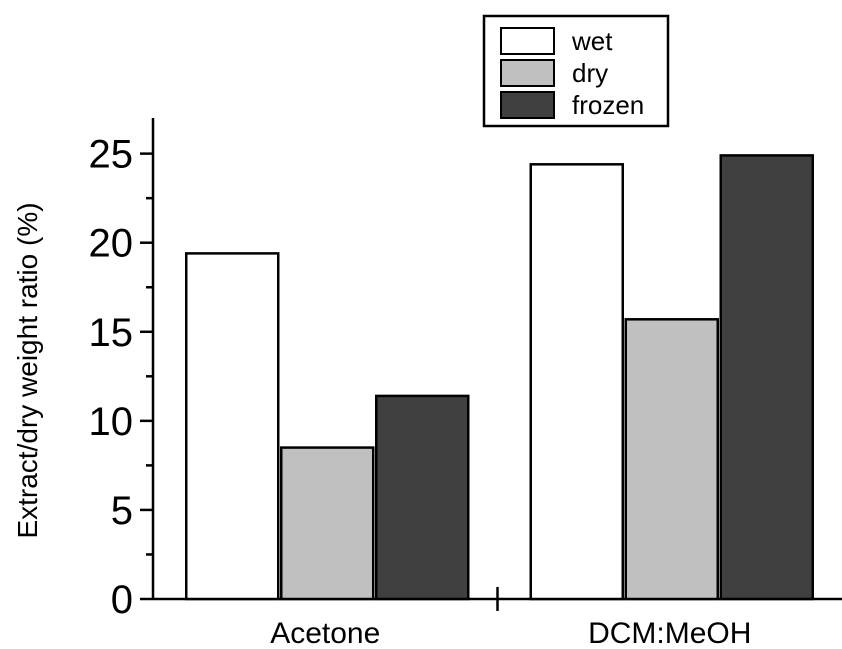  What do you see at coordinates (590, 73) in the screenshot?
I see `legend-label-dry: dry` at bounding box center [590, 73].